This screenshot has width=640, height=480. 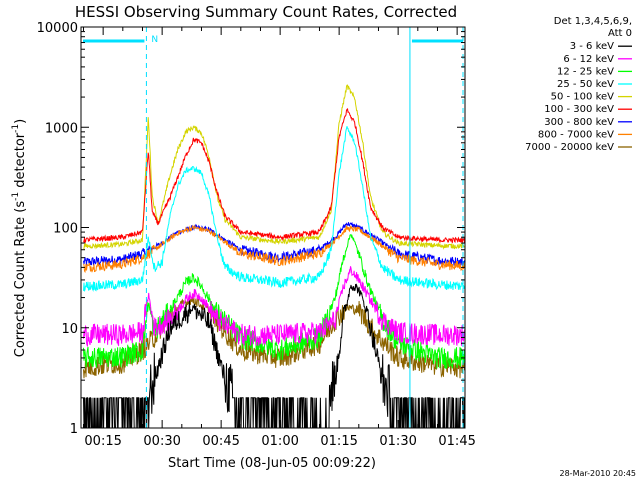 I want to click on timestamp-label: 28-Mar-2010 20:45, so click(x=598, y=473).